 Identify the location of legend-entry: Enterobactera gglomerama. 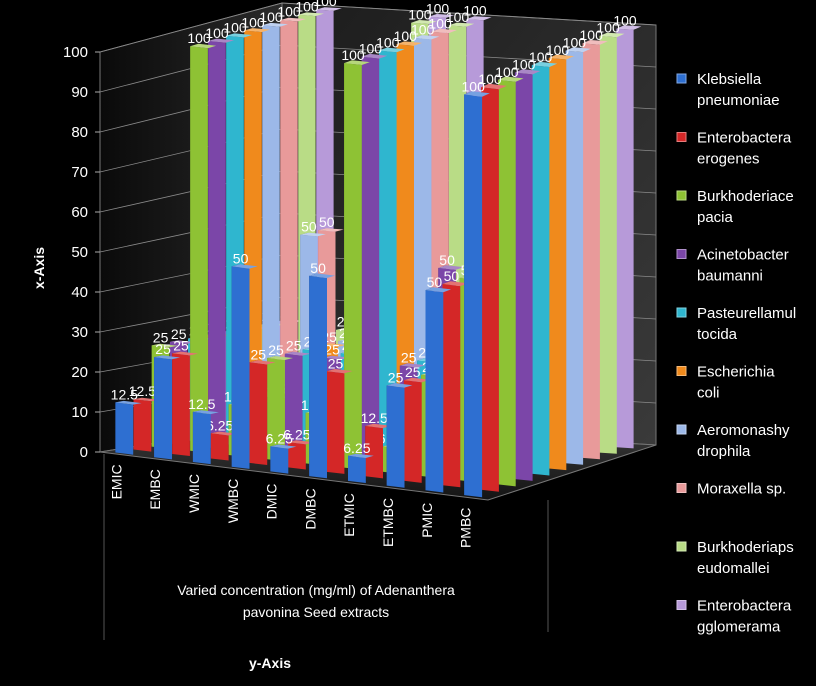
(734, 617).